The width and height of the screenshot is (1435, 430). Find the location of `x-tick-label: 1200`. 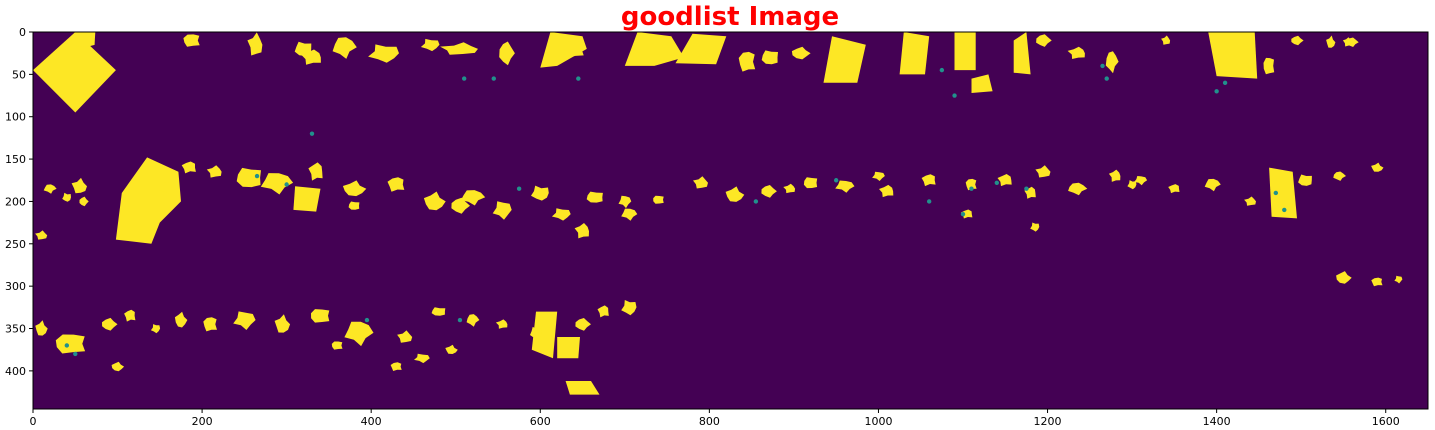

x-tick-label: 1200 is located at coordinates (1048, 421).